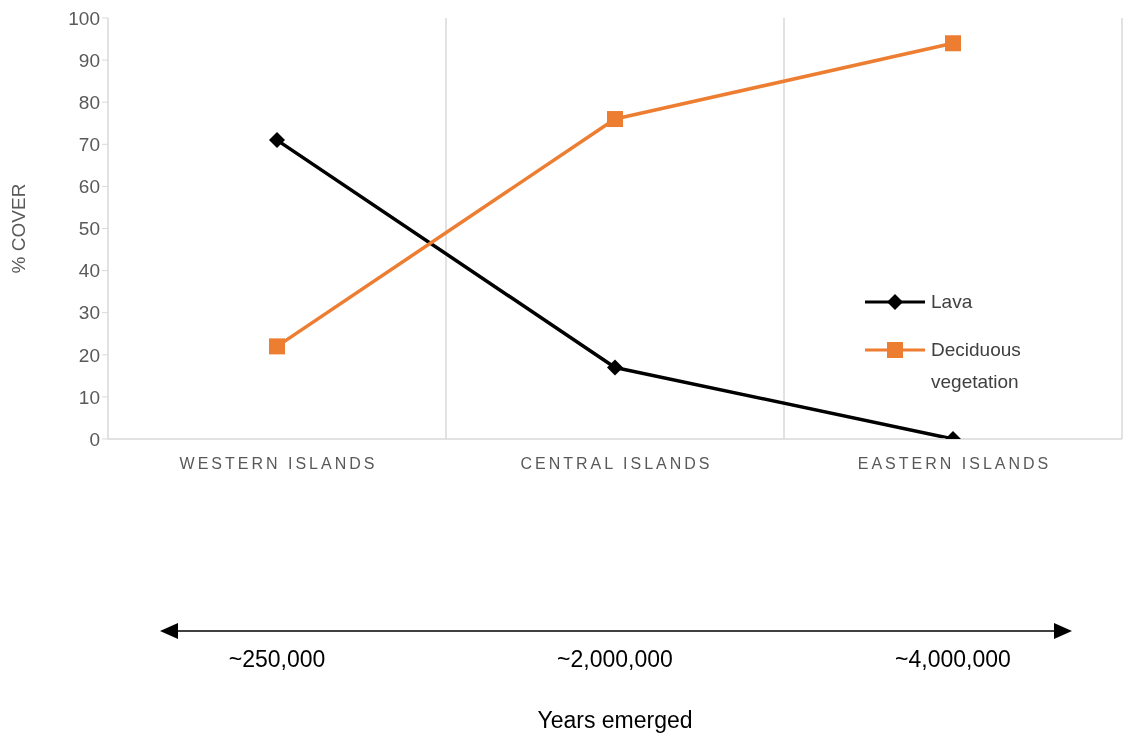 The width and height of the screenshot is (1129, 740). What do you see at coordinates (89, 355) in the screenshot?
I see `y-tick-label: 20` at bounding box center [89, 355].